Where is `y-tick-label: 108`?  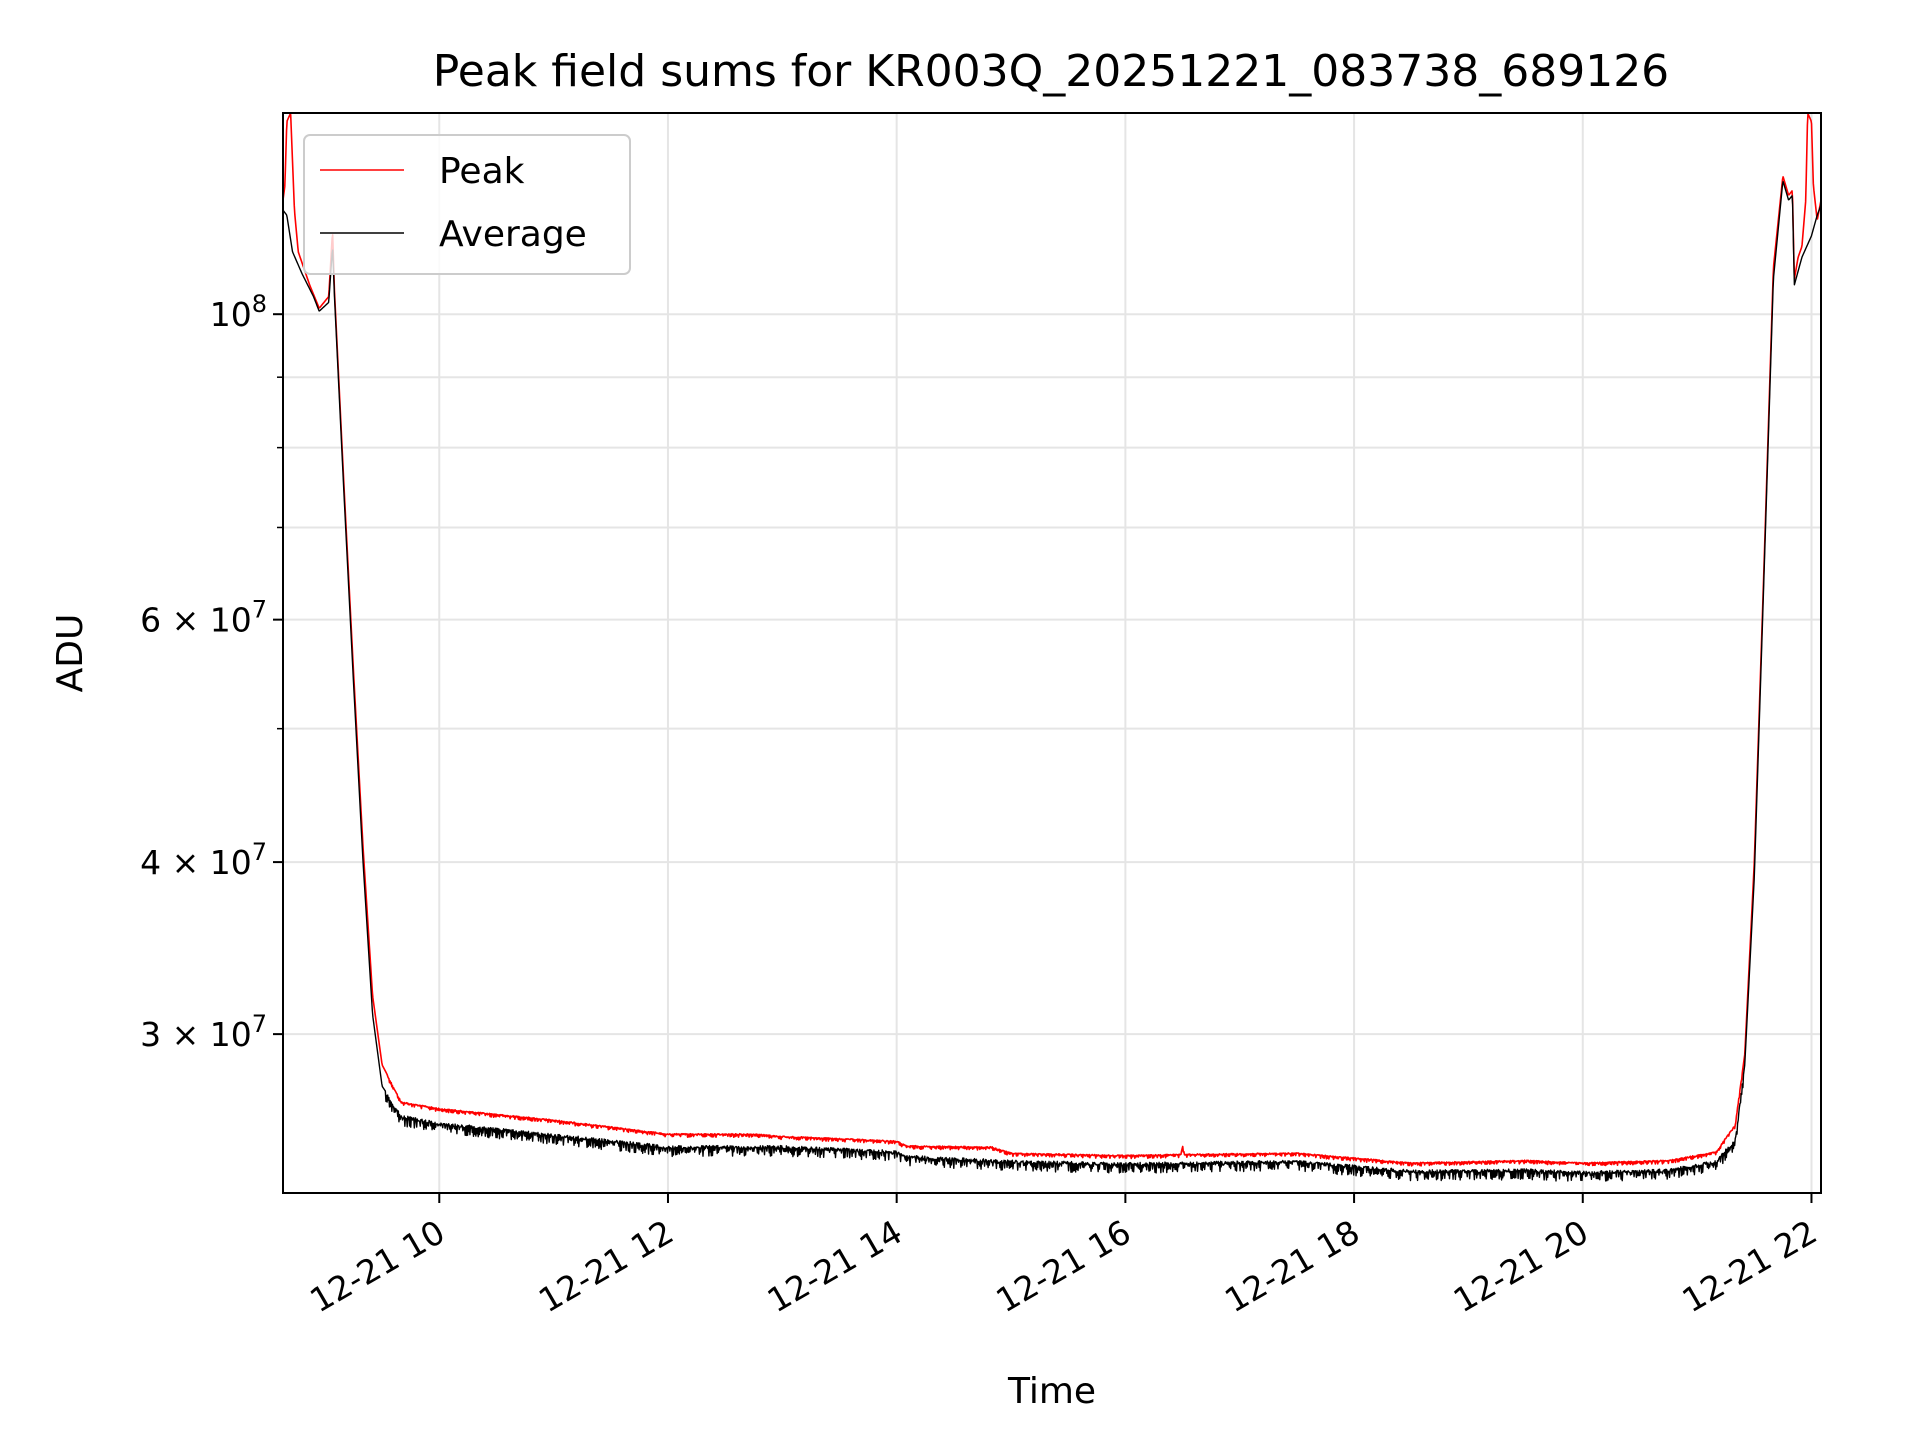
y-tick-label: 108 is located at coordinates (238, 312).